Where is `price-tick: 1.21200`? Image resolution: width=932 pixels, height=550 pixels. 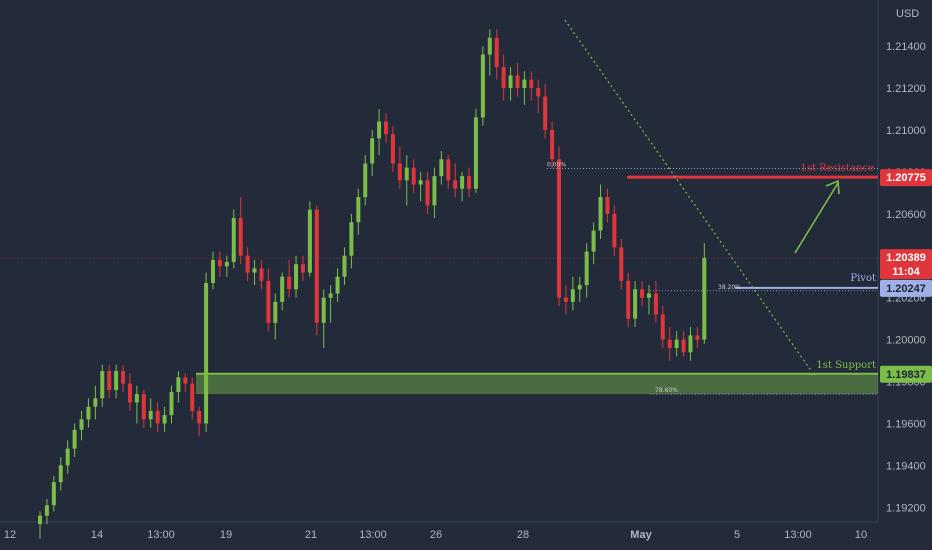
price-tick: 1.21200 is located at coordinates (906, 89).